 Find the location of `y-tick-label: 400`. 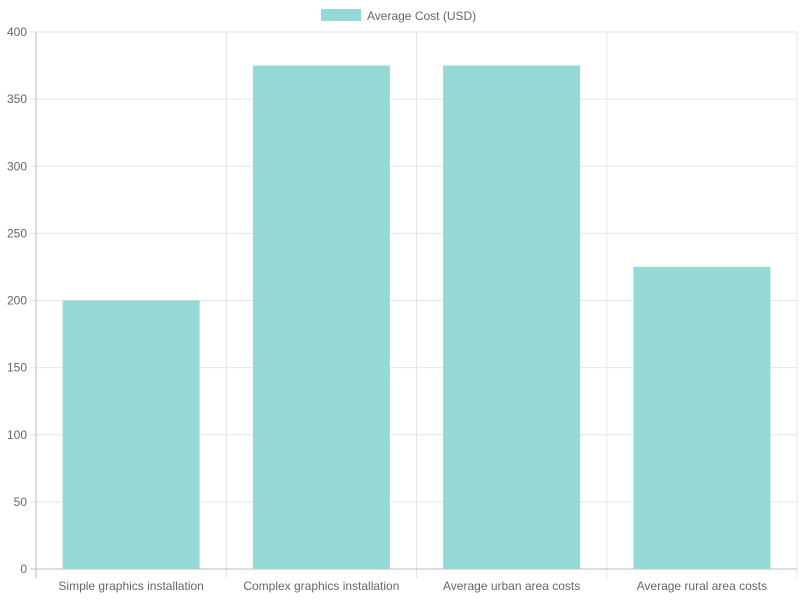

y-tick-label: 400 is located at coordinates (17, 32).